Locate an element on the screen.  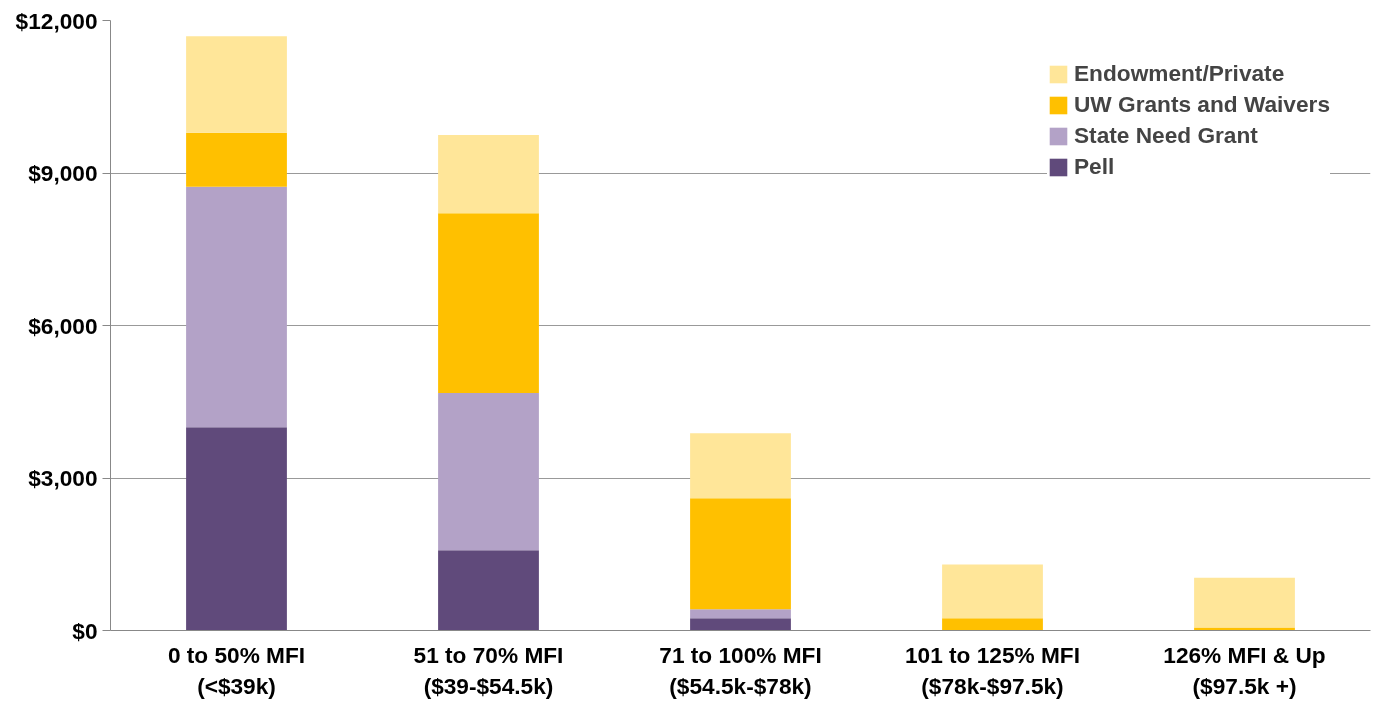
legend-label: State Need Grant is located at coordinates (1166, 135).